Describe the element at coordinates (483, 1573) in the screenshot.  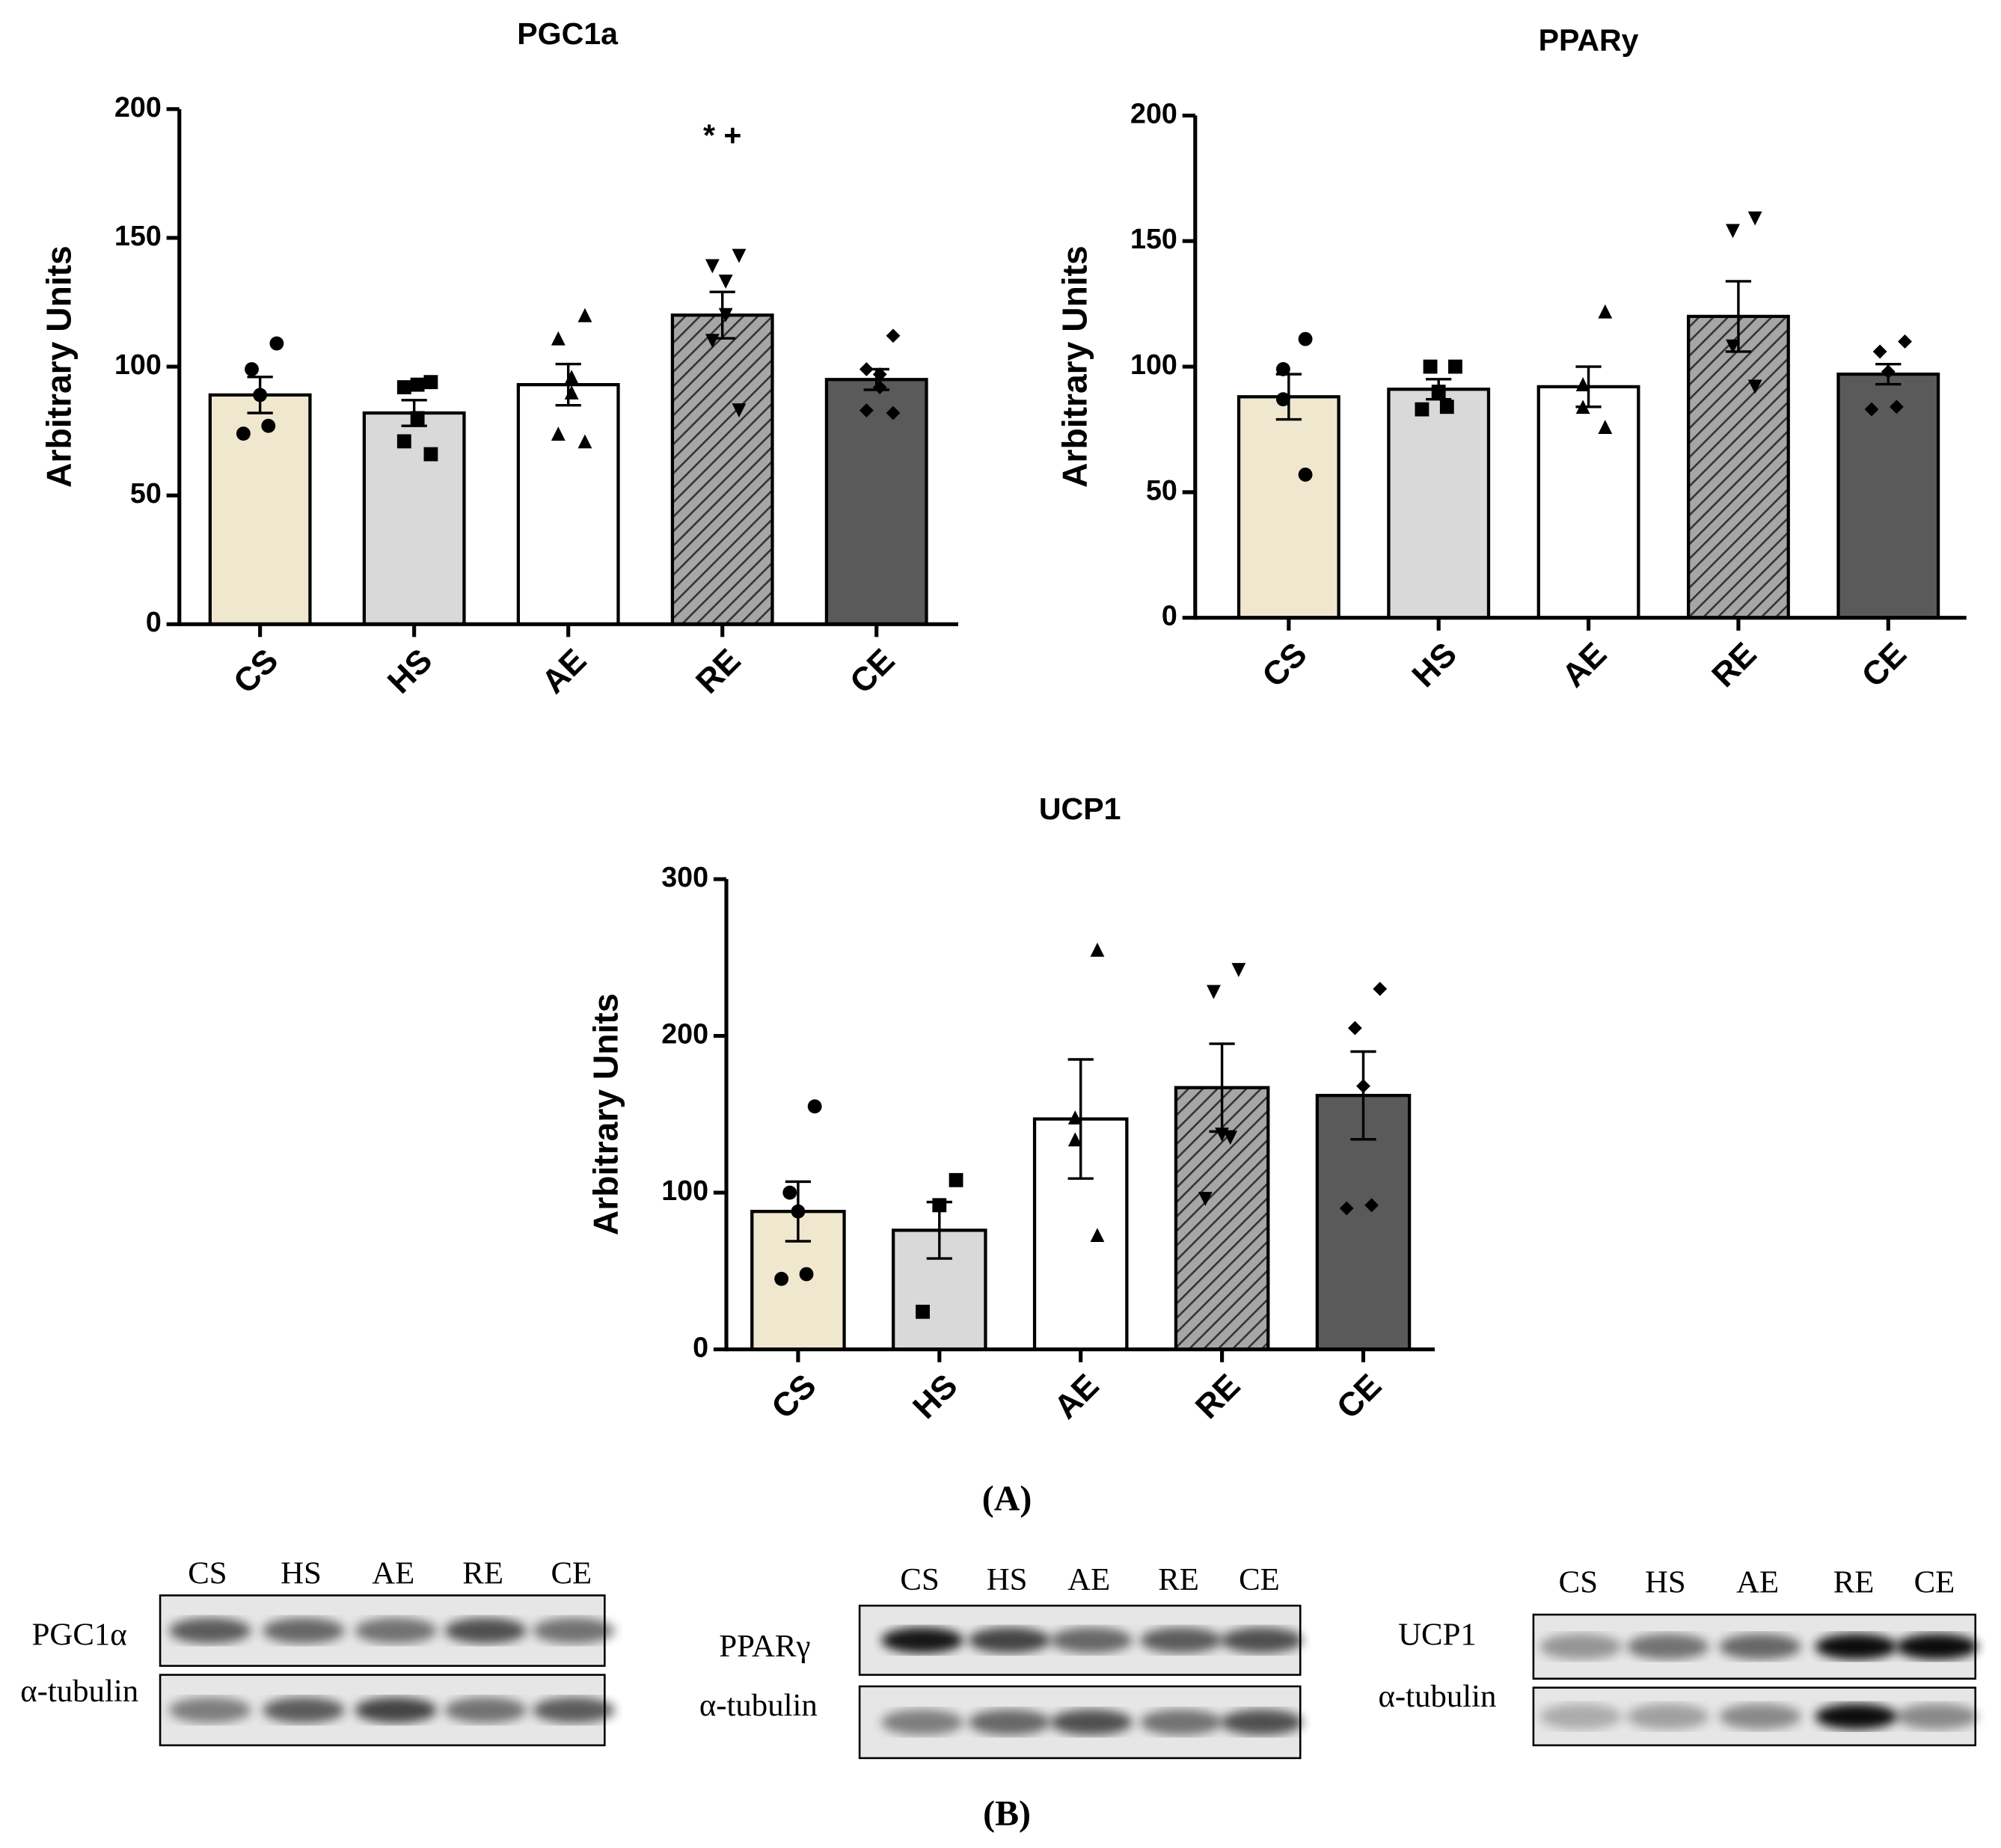
I see `lane-label: RE` at that location.